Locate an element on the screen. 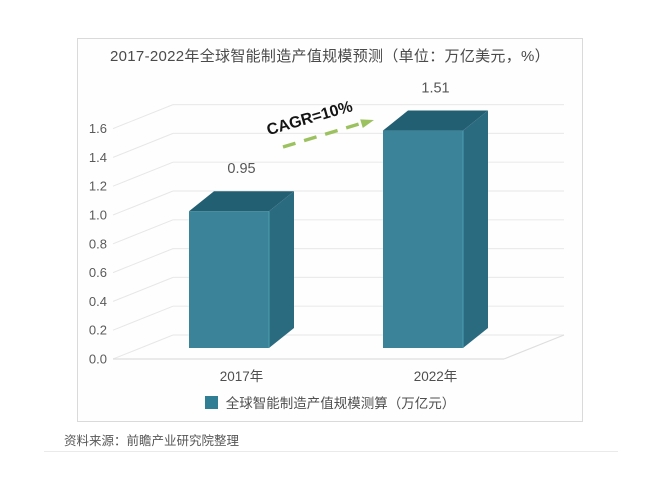 The height and width of the screenshot is (477, 650). y-tick-label: 1.4 is located at coordinates (98, 157).